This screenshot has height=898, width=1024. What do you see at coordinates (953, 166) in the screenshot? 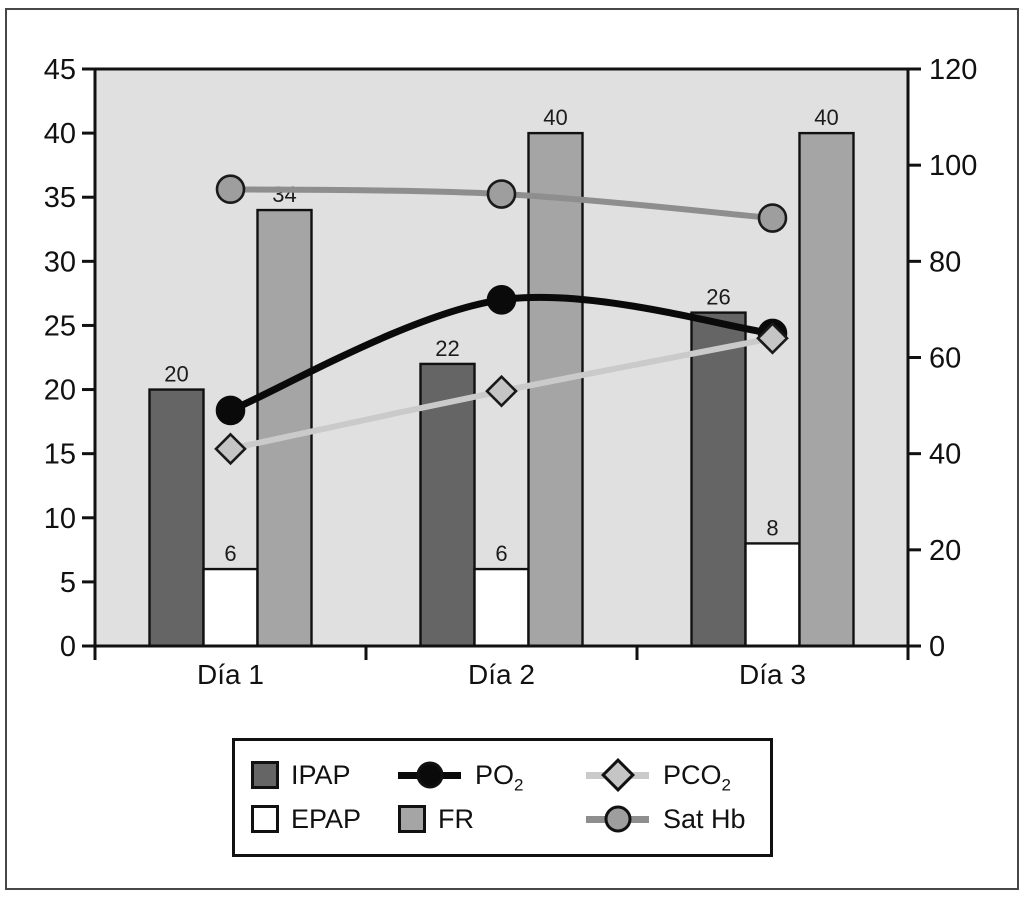
I see `right-axis-tick-label: 100` at bounding box center [953, 166].